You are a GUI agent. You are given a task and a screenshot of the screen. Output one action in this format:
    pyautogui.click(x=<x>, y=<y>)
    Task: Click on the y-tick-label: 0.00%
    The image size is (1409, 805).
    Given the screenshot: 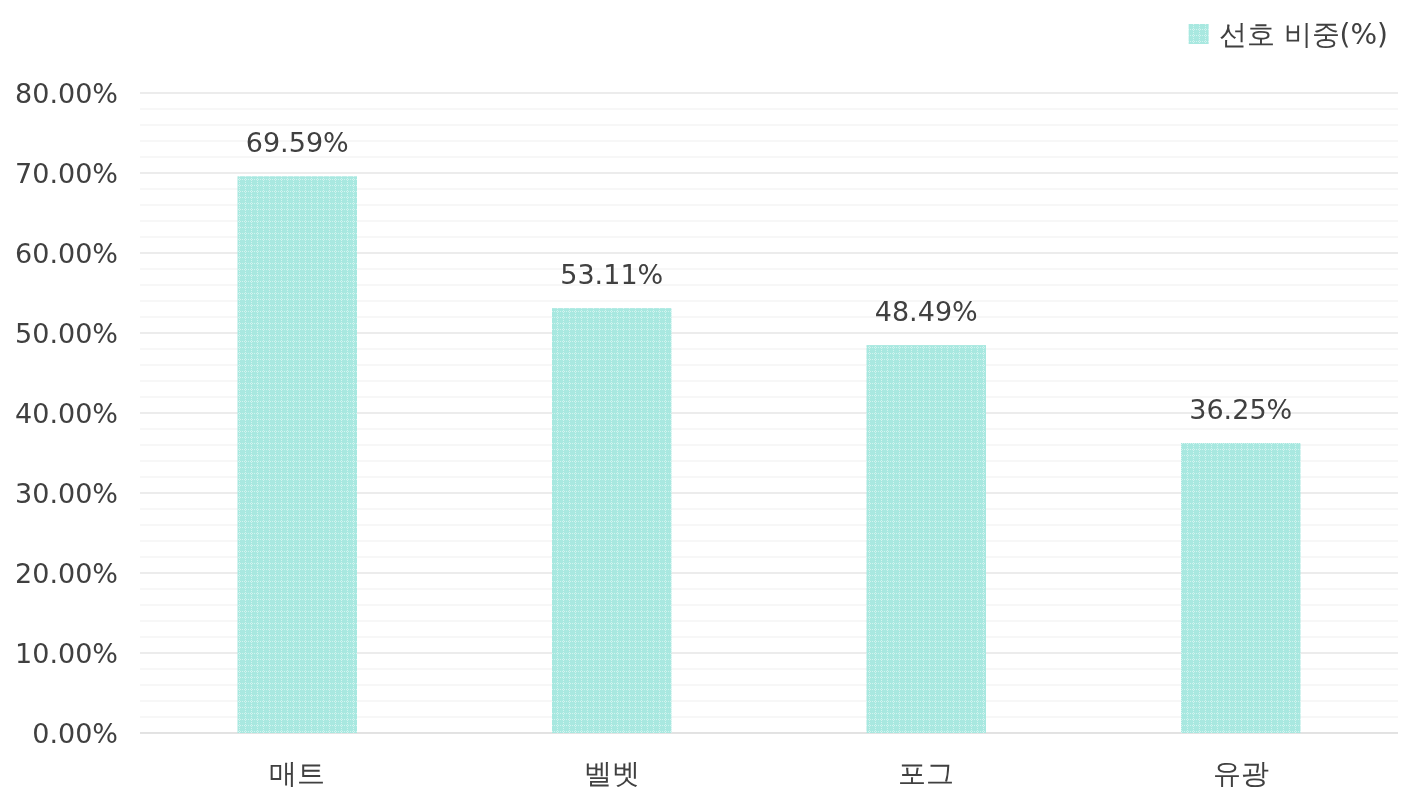 What is the action you would take?
    pyautogui.click(x=75, y=733)
    